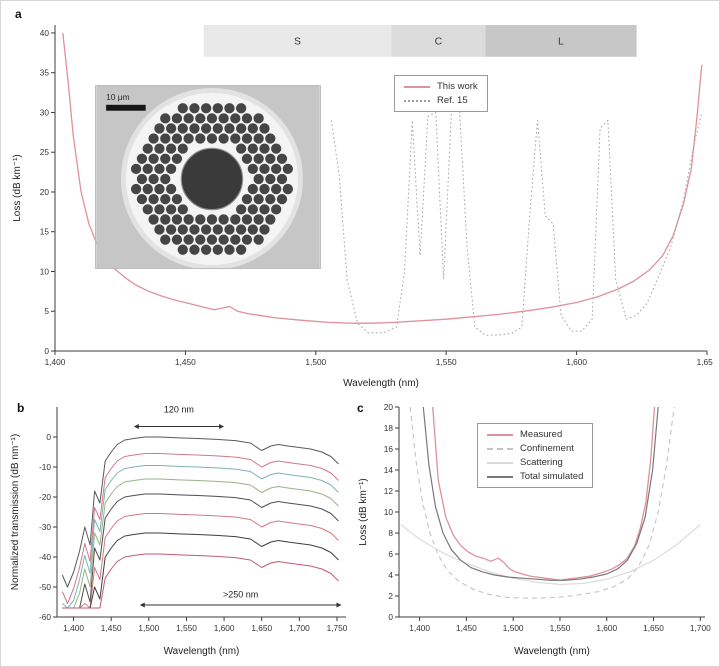 This screenshot has width=720, height=667. I want to click on arrowhead-right, so click(339, 605).